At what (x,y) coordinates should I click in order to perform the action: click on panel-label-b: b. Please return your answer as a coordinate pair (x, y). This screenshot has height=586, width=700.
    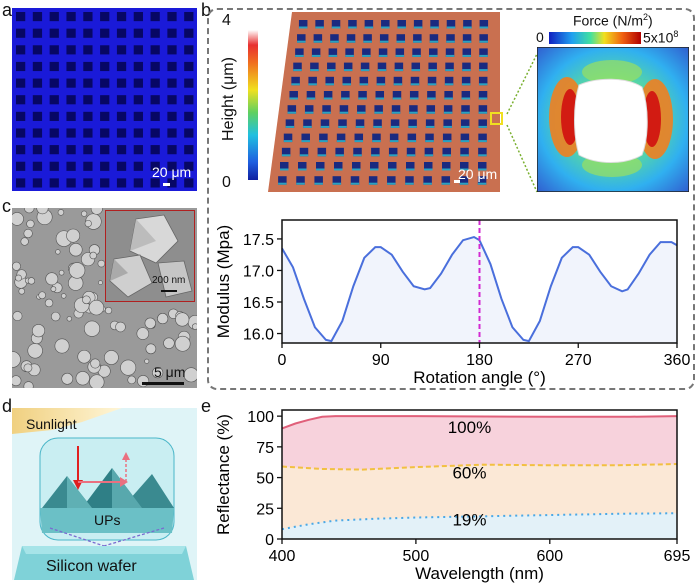
    Looking at the image, I should click on (206, 10).